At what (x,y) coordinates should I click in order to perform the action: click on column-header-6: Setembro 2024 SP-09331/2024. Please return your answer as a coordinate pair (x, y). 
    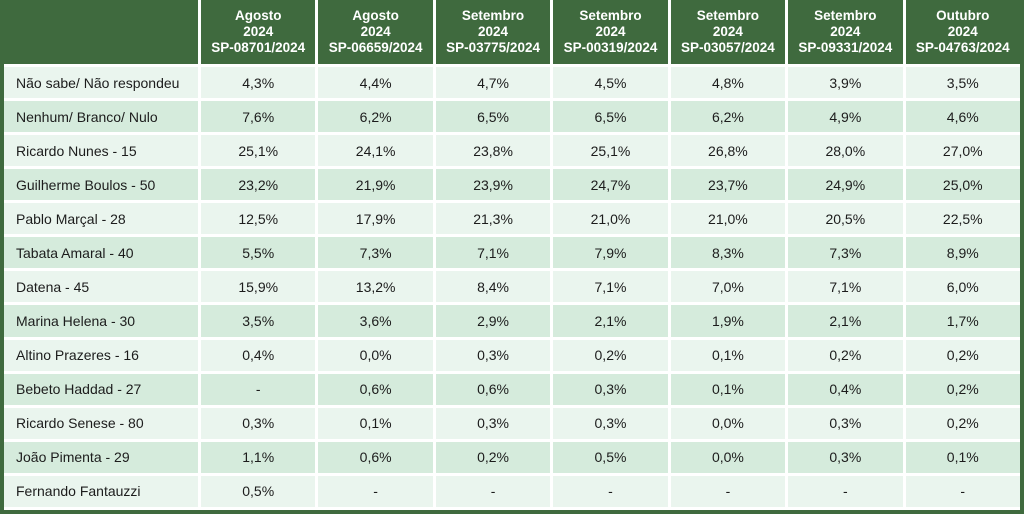
    Looking at the image, I should click on (844, 33).